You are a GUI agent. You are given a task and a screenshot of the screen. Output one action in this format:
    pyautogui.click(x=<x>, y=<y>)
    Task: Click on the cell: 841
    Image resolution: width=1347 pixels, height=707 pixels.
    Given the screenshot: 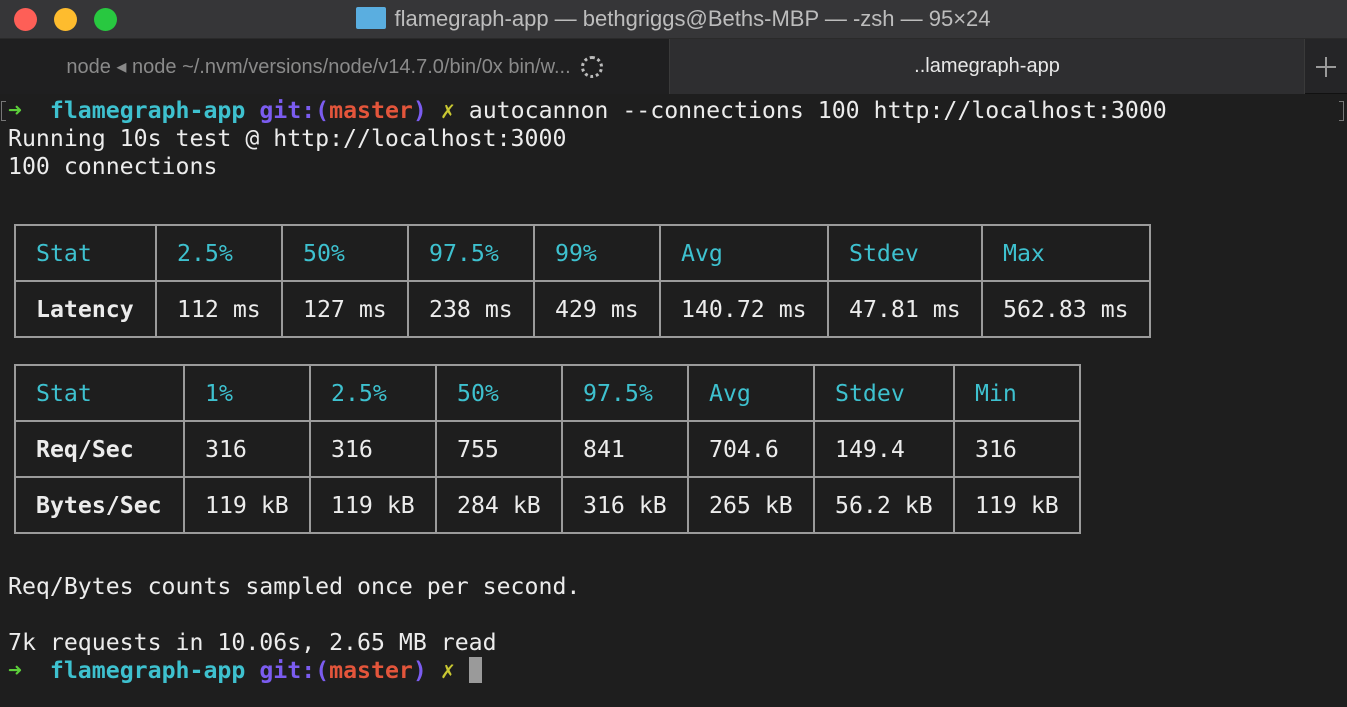 What is the action you would take?
    pyautogui.click(x=625, y=449)
    